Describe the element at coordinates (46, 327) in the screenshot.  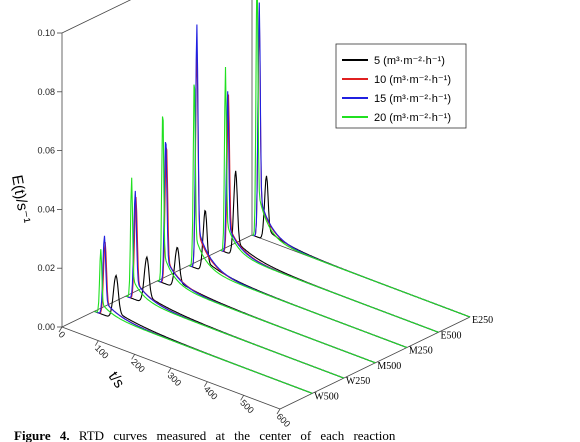
I see `y-tick-label: 0.00` at that location.